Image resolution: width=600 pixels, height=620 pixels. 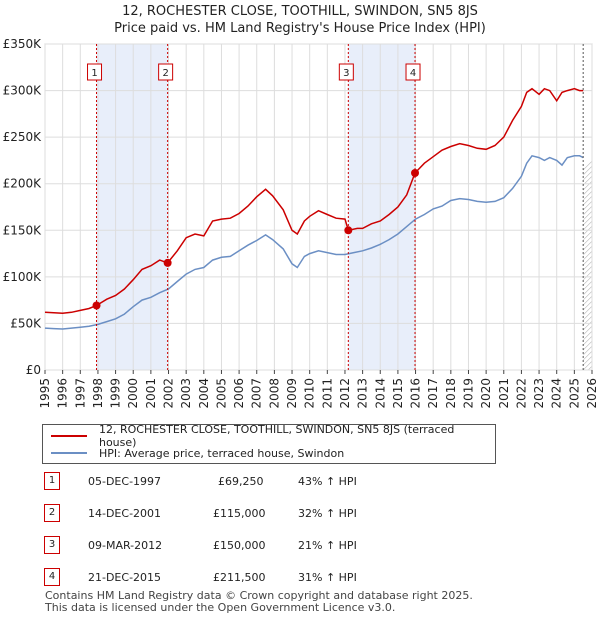 I want to click on x-tick-label: 2025, so click(x=574, y=393).